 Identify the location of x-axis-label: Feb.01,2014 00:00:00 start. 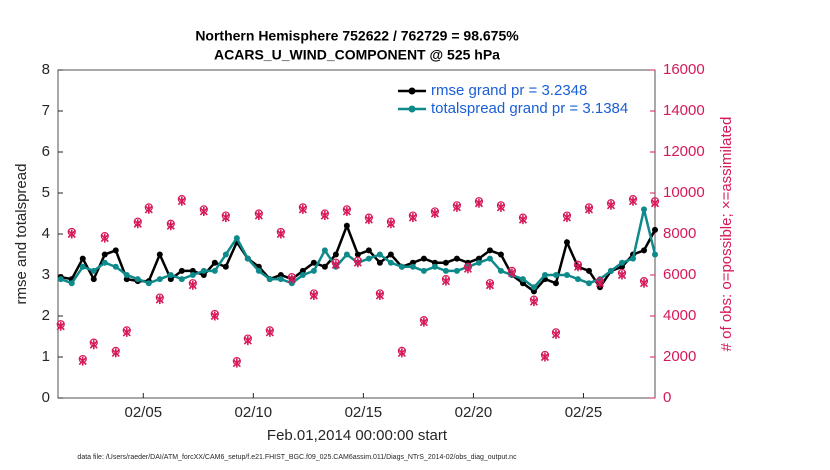
(357, 435).